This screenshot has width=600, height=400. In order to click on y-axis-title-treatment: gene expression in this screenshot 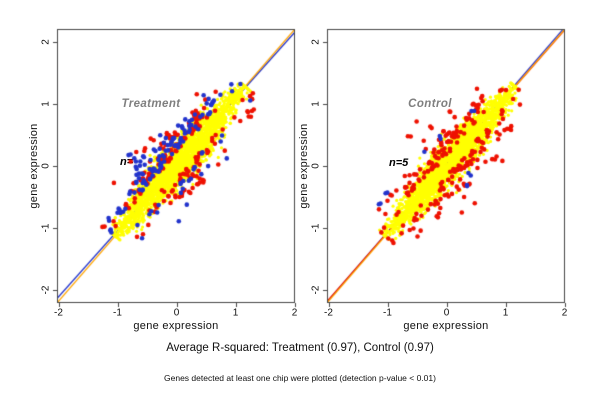, I will do `click(34, 166)`.